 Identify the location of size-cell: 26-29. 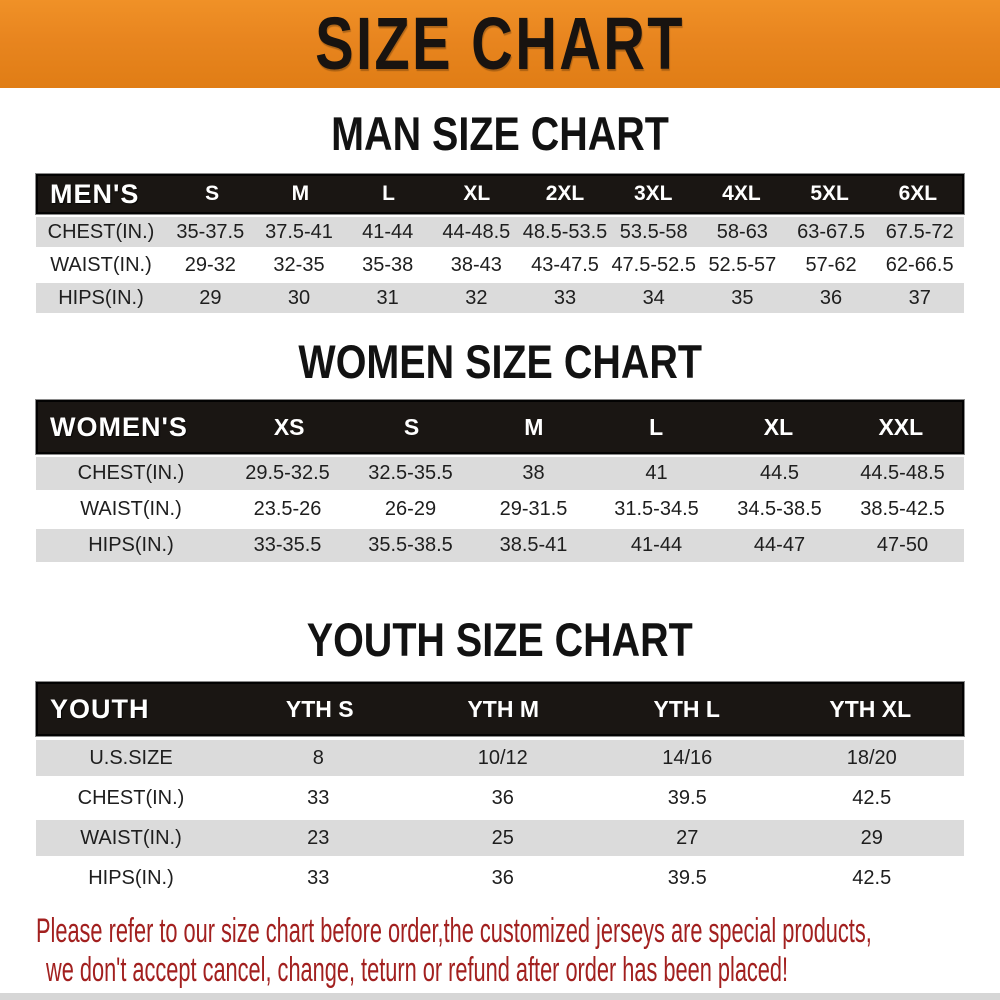
(410, 509).